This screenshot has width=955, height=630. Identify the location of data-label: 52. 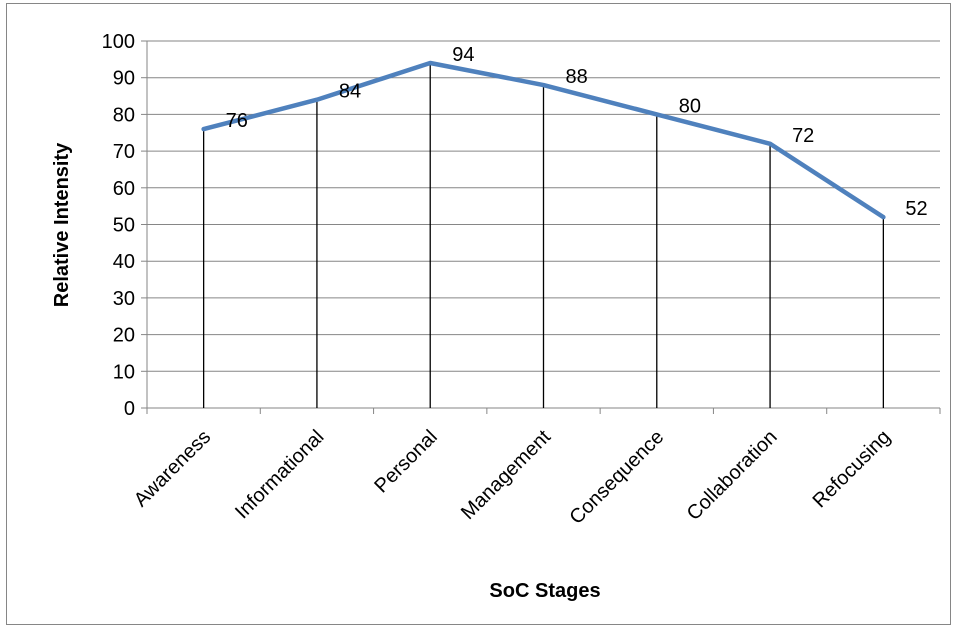
(916, 209).